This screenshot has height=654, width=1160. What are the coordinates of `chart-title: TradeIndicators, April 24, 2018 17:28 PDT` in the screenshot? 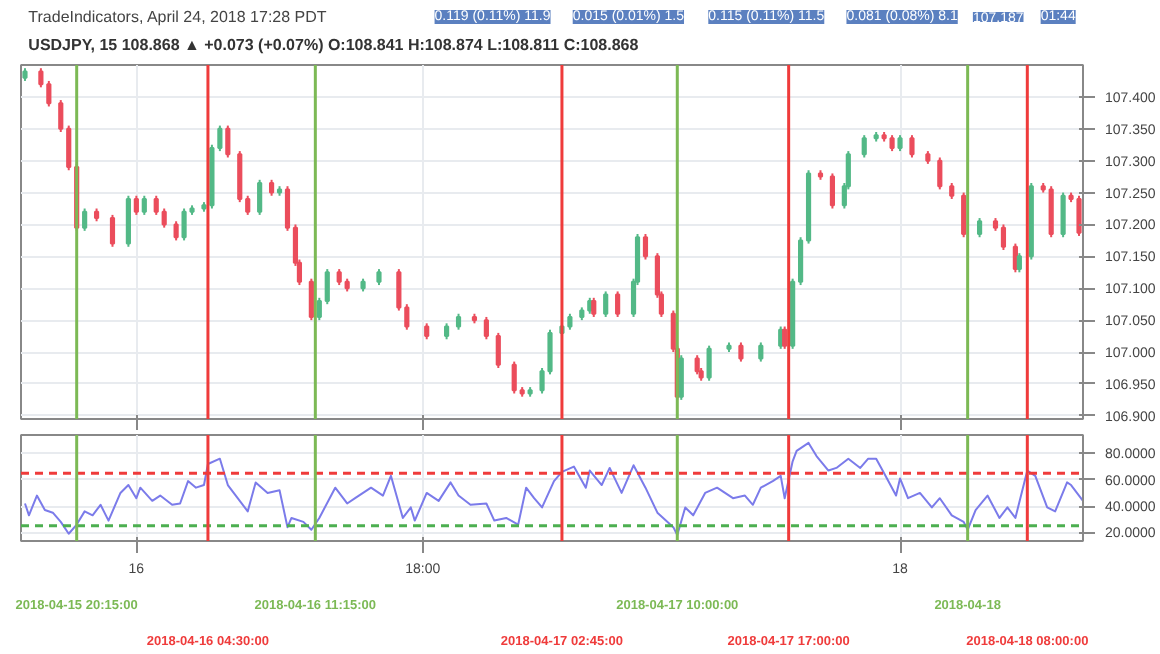 It's located at (177, 17).